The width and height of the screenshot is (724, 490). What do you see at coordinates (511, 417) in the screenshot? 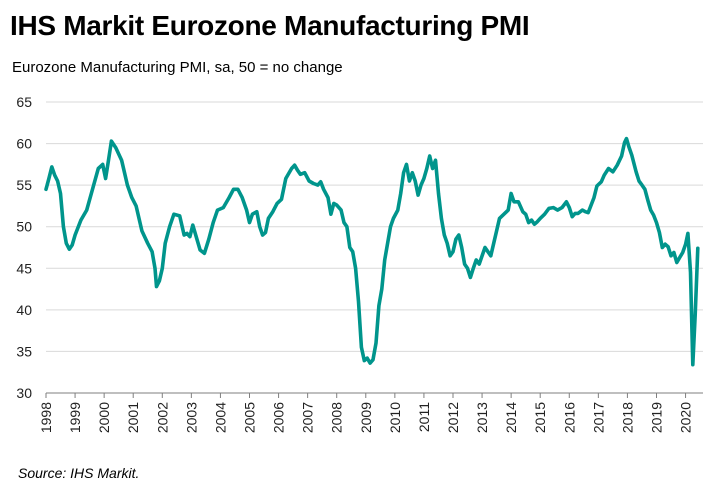
I see `x-tick-label: 2014` at bounding box center [511, 417].